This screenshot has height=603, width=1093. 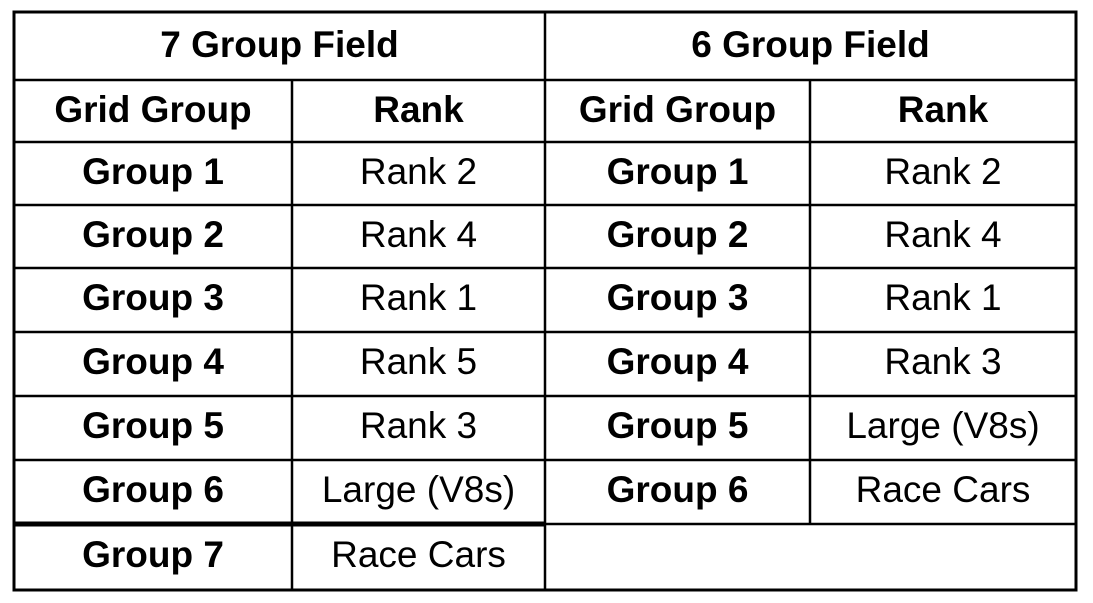 What do you see at coordinates (279, 44) in the screenshot?
I see `table-title: 7 Group Field` at bounding box center [279, 44].